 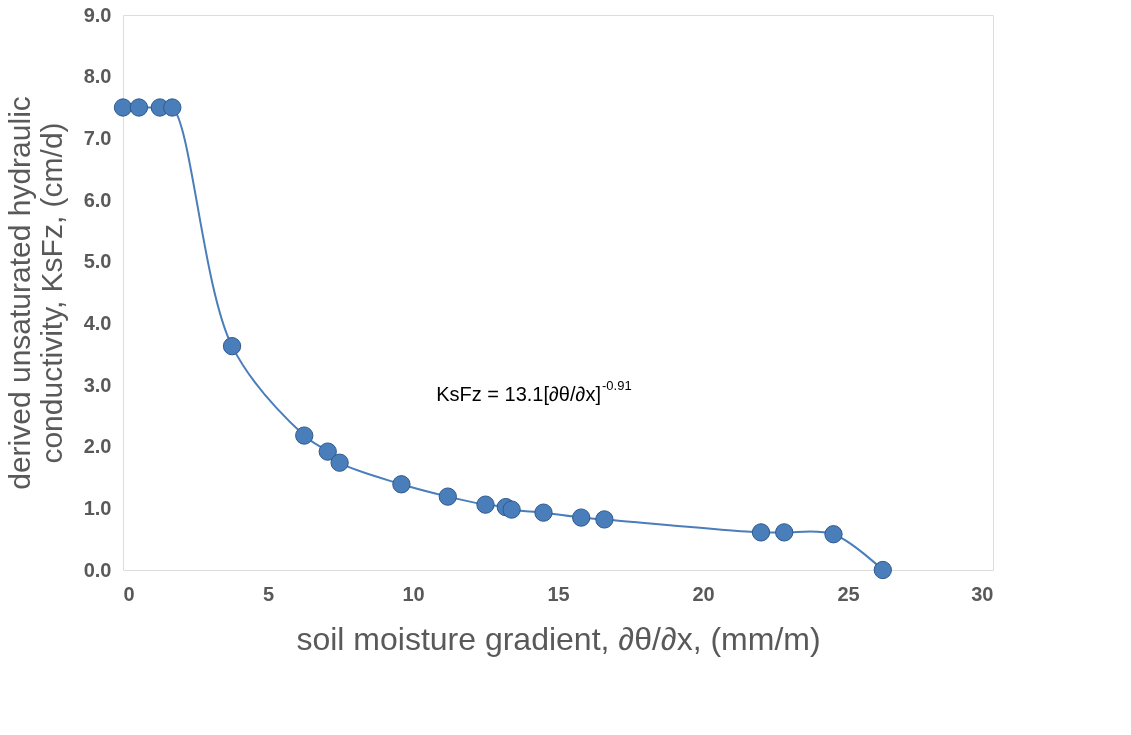 I want to click on x-tick-label: 30, so click(x=982, y=593).